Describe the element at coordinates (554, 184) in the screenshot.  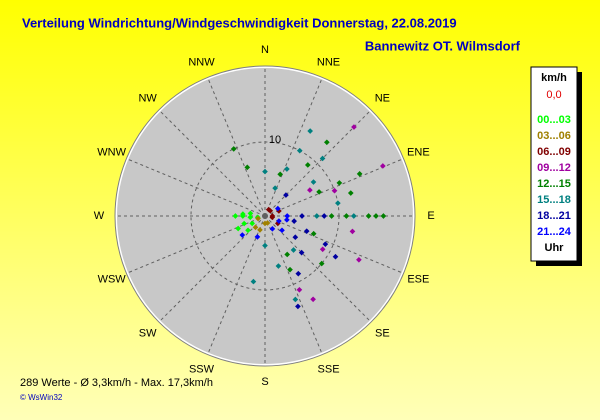
I see `legend-label: 12...15` at that location.